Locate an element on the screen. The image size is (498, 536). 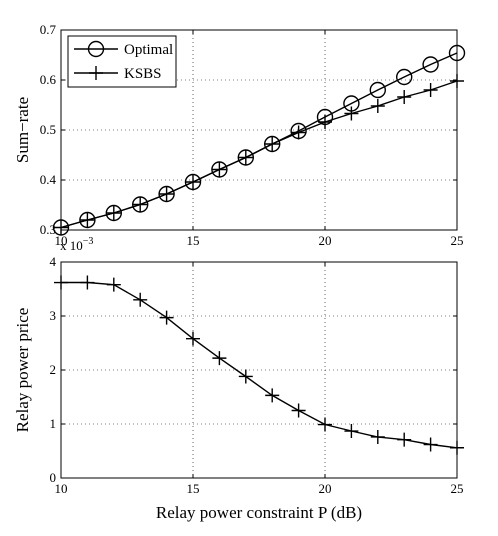
bottom-y-tick-label: 3 is located at coordinates (53, 315).